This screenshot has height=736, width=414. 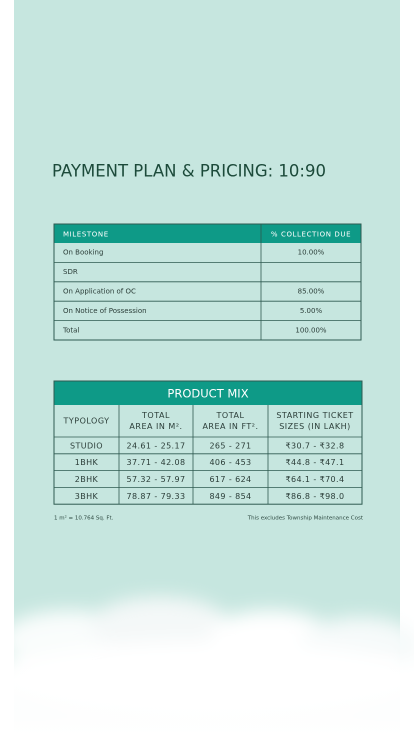 I want to click on cell: On Application of OC, so click(x=99, y=292).